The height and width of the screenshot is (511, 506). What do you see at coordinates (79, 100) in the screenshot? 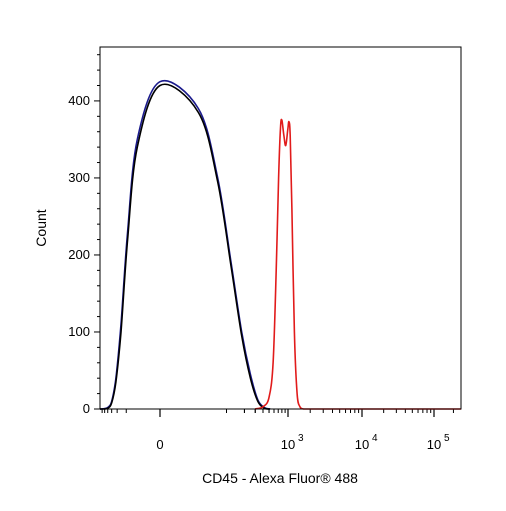
I see `y-tick-label: 400` at bounding box center [79, 100].